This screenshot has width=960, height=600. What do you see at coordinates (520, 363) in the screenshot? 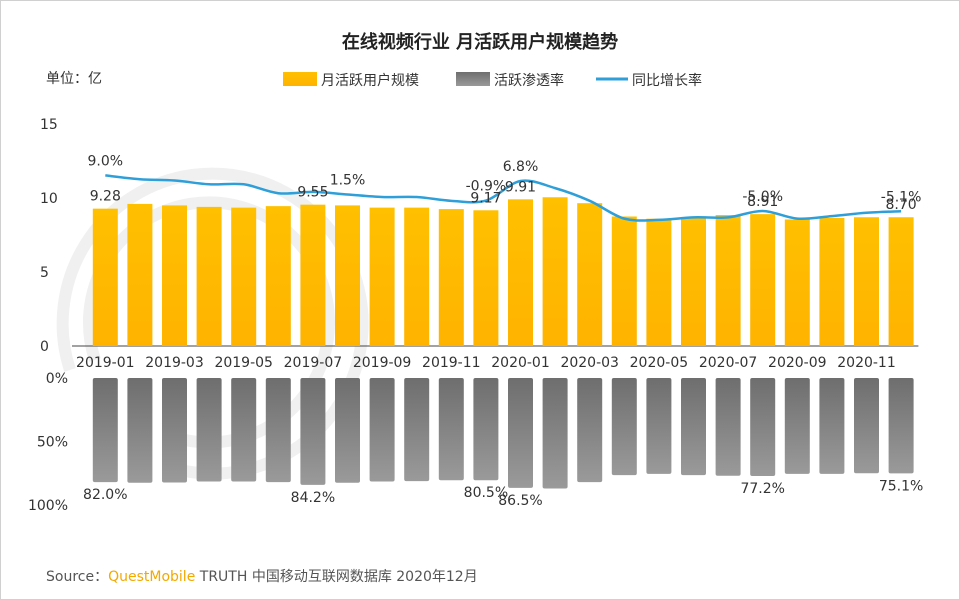
I see `x-tick-label: 2020-01` at bounding box center [520, 363].